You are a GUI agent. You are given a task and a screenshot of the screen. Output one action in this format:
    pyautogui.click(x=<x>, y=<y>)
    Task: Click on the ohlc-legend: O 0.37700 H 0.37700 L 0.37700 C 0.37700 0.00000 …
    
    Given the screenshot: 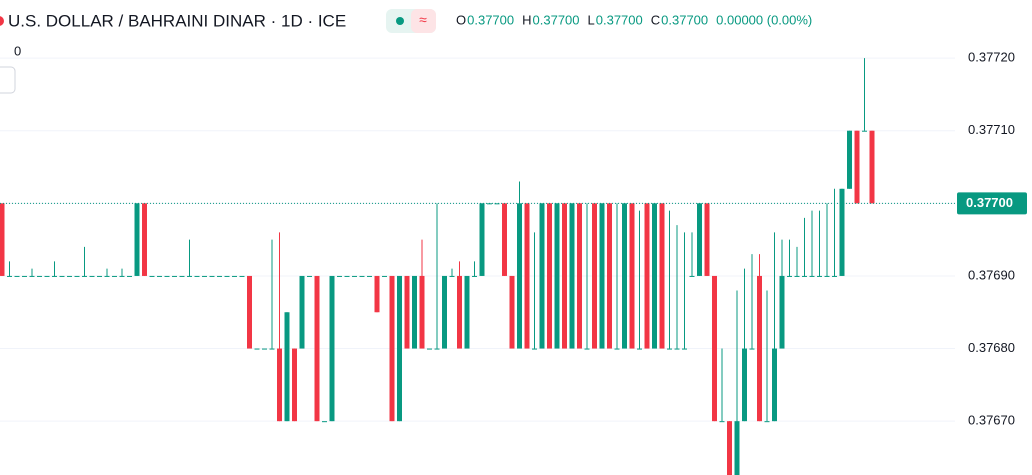 What is the action you would take?
    pyautogui.click(x=634, y=19)
    